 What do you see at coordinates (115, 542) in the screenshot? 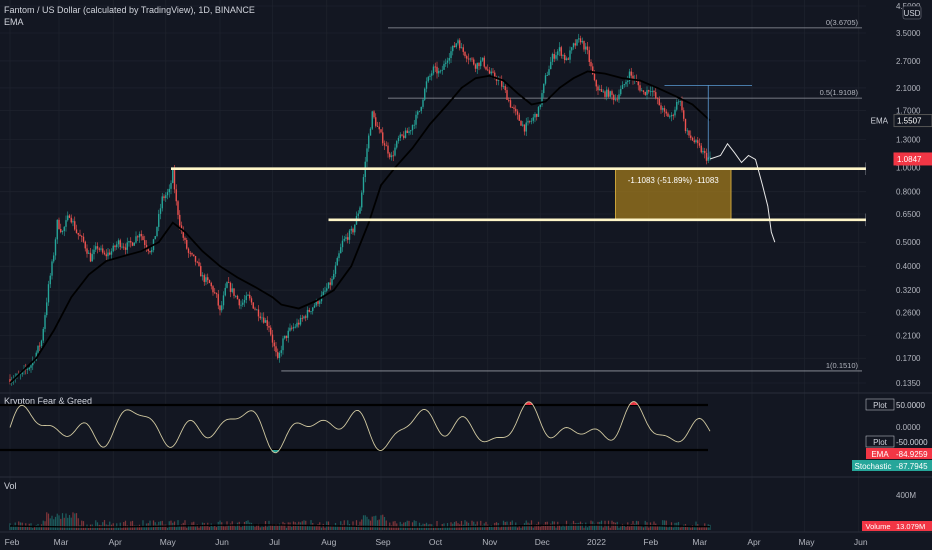
I see `time-tick-label: Apr` at bounding box center [115, 542].